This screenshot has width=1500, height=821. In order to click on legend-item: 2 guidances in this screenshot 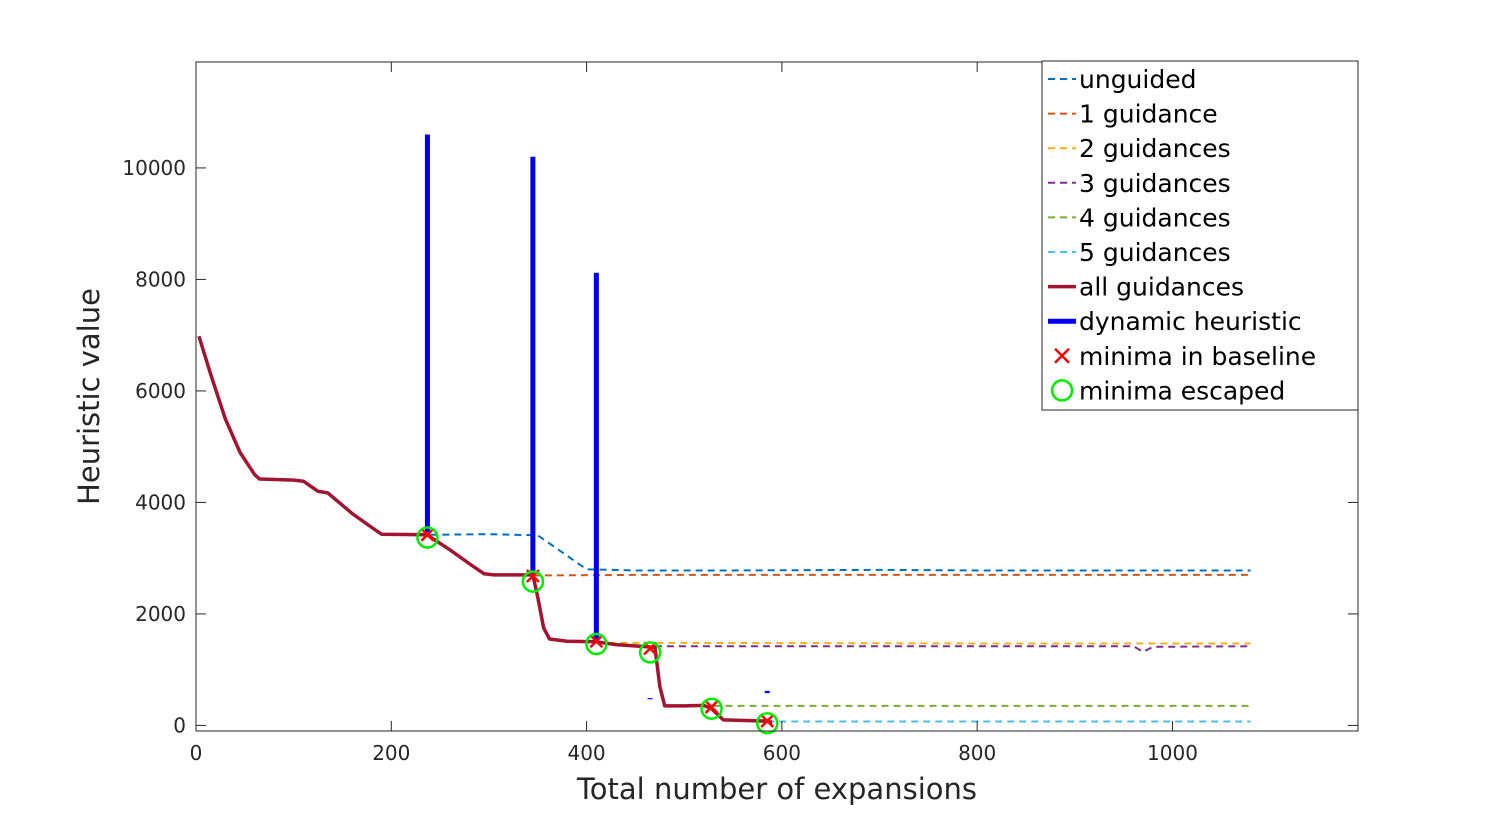, I will do `click(1139, 148)`.